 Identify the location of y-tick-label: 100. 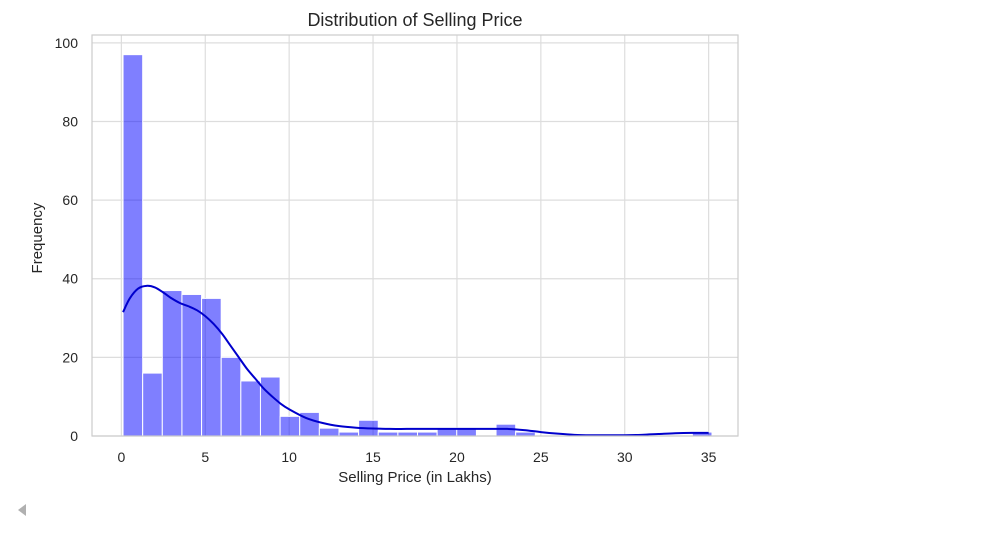
(67, 43).